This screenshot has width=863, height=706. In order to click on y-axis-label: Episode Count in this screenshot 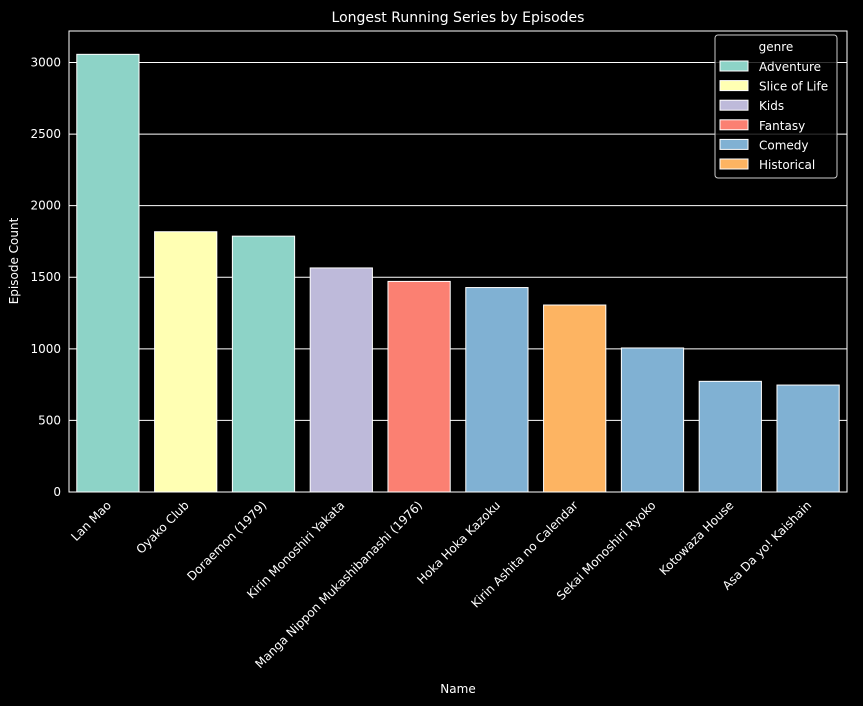, I will do `click(14, 260)`.